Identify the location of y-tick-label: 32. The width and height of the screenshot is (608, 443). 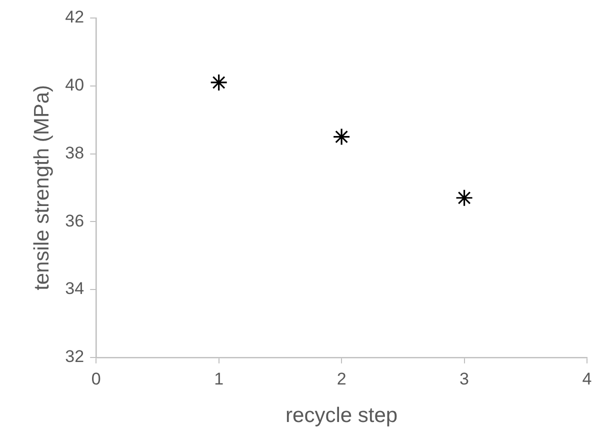
(74, 356).